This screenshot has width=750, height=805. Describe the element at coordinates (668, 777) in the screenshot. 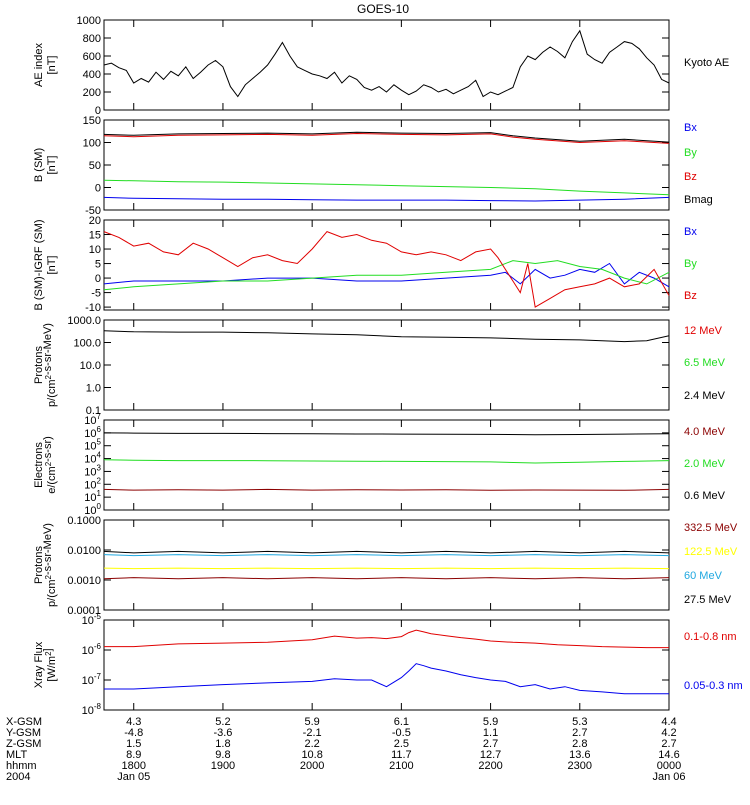

I see `orbit-row-value: Jan 06` at that location.